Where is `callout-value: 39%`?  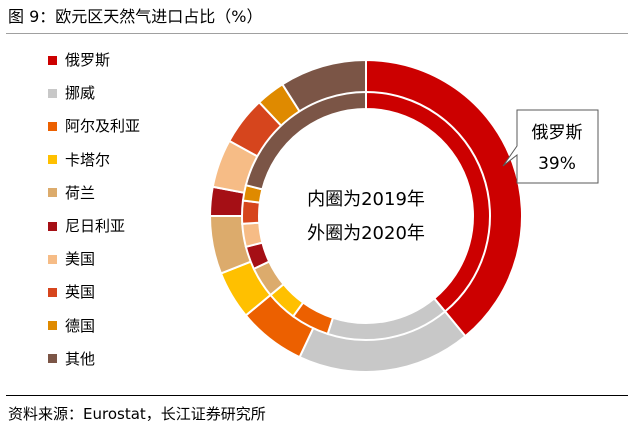 callout-value: 39% is located at coordinates (557, 164).